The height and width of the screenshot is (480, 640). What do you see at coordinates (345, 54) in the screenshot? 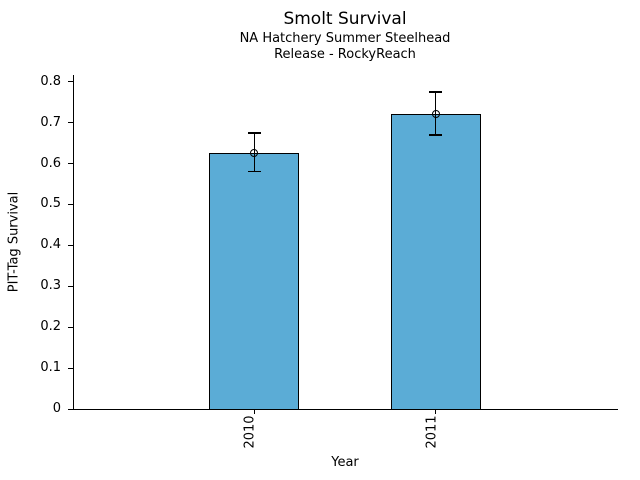
I see `chart-subtitle-line2: Release - RockyReach` at bounding box center [345, 54].